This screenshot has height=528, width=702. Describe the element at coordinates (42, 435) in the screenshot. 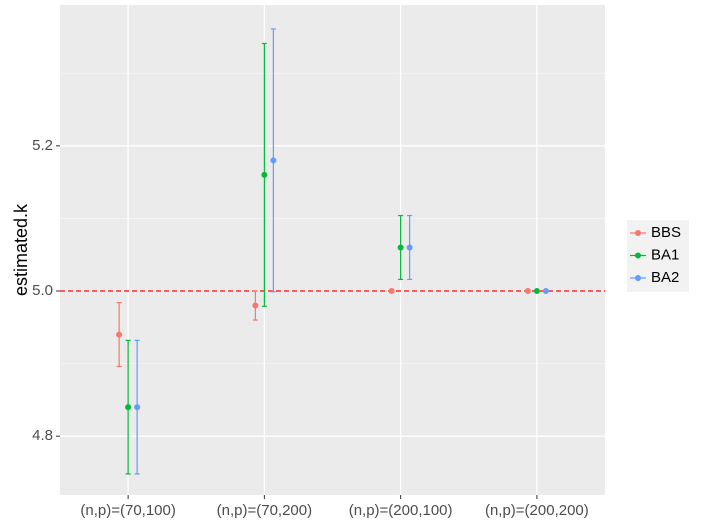

I see `y-tick-label: 4.8` at that location.